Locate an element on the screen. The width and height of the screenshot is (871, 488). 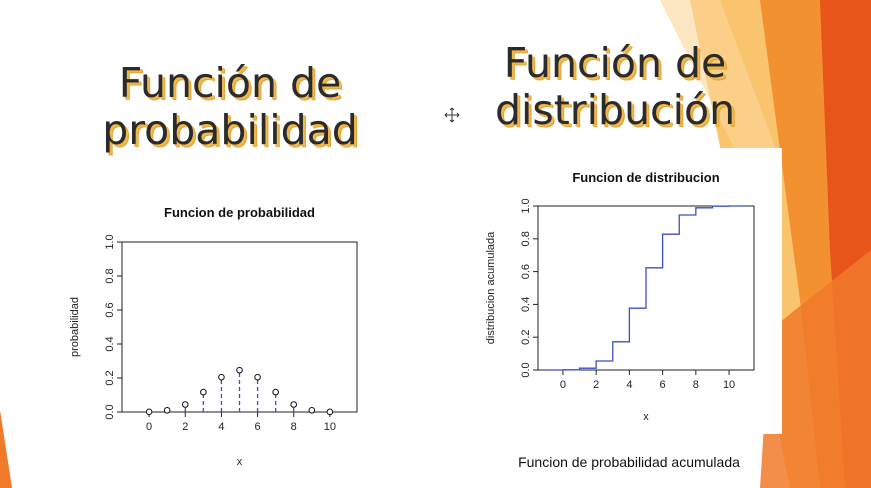
chart-title: Funcion de probabilidad is located at coordinates (239, 212).